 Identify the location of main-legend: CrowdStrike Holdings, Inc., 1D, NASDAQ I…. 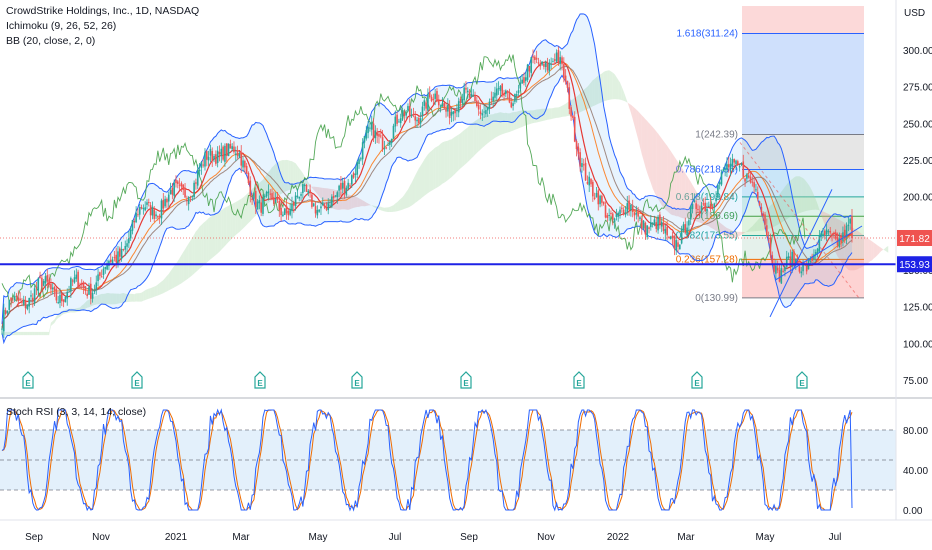
(102, 26).